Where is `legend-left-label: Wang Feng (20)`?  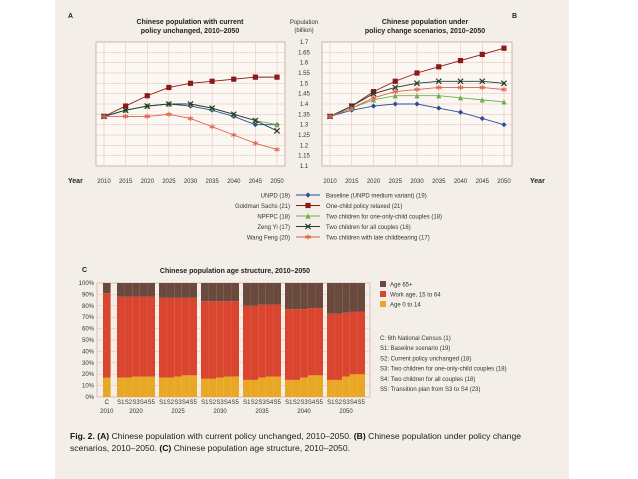
legend-left-label: Wang Feng (20) is located at coordinates (268, 239).